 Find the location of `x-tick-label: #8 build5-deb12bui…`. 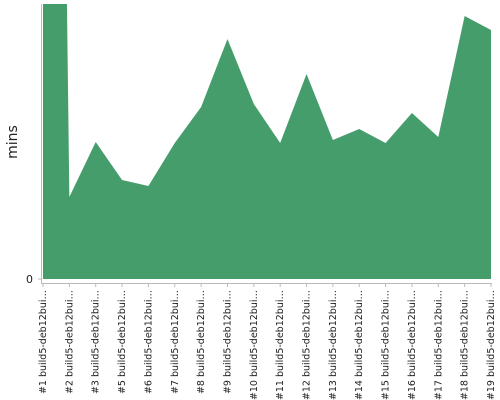

x-tick-label: #8 build5-deb12bui… is located at coordinates (201, 342).